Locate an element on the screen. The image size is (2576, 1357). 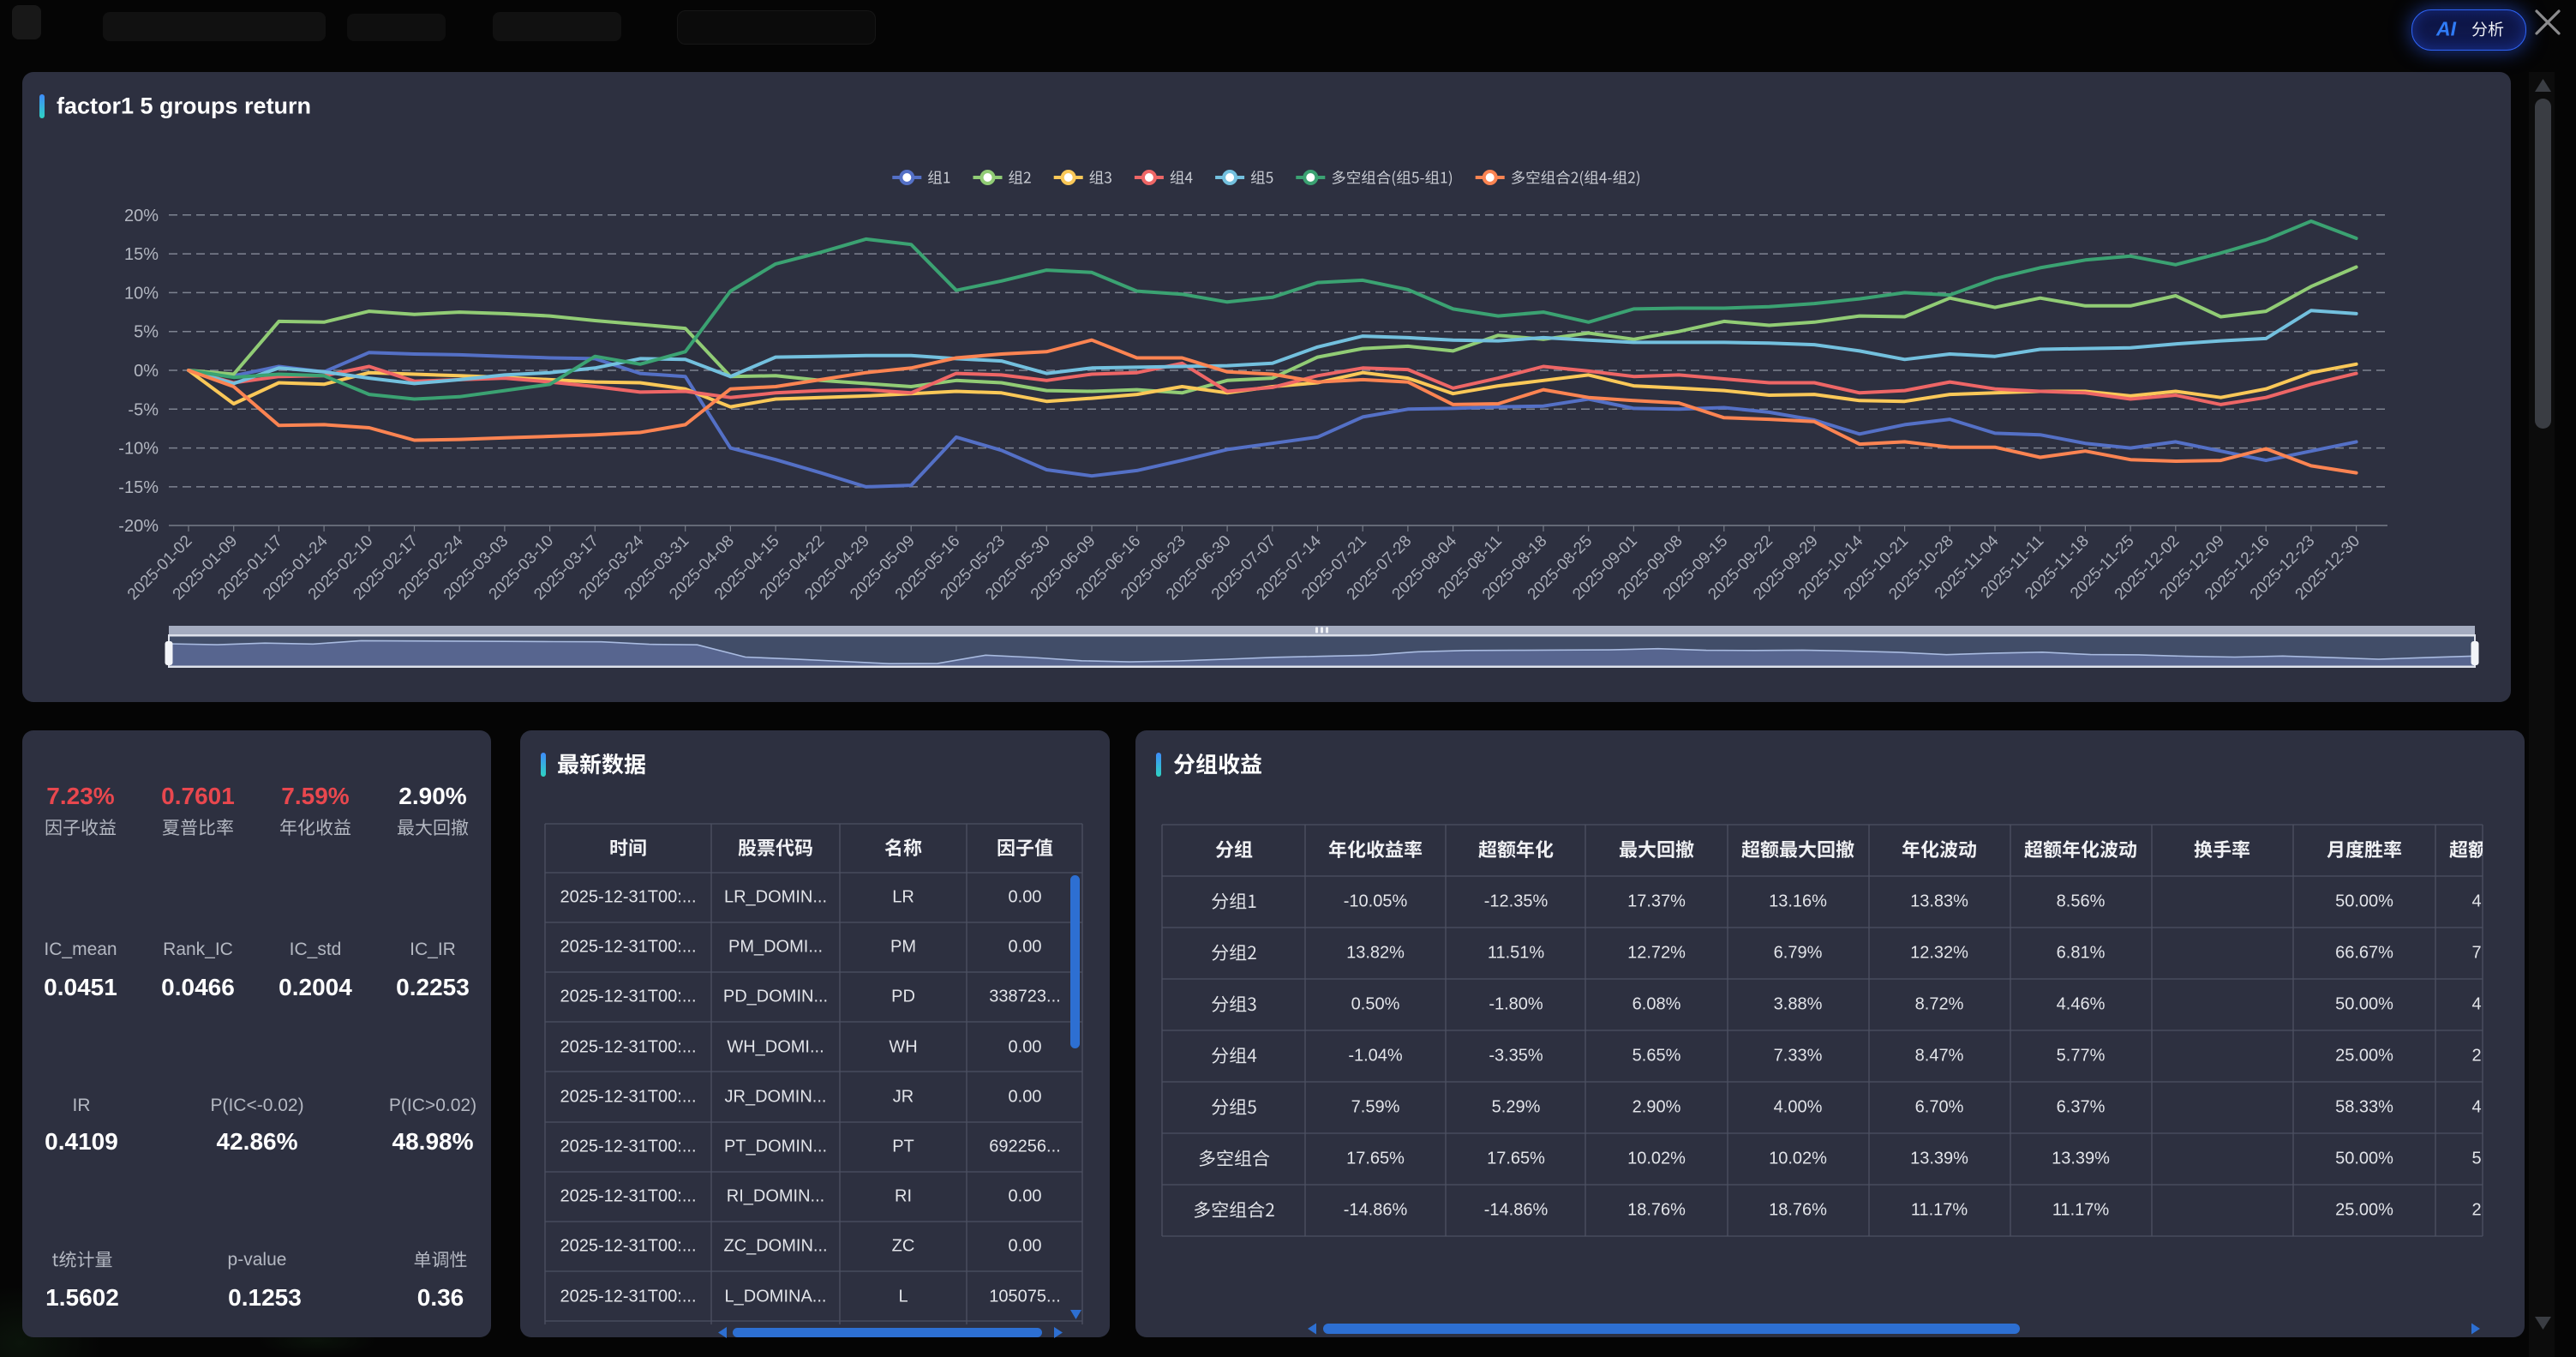
svg-text: -10% is located at coordinates (138, 449).